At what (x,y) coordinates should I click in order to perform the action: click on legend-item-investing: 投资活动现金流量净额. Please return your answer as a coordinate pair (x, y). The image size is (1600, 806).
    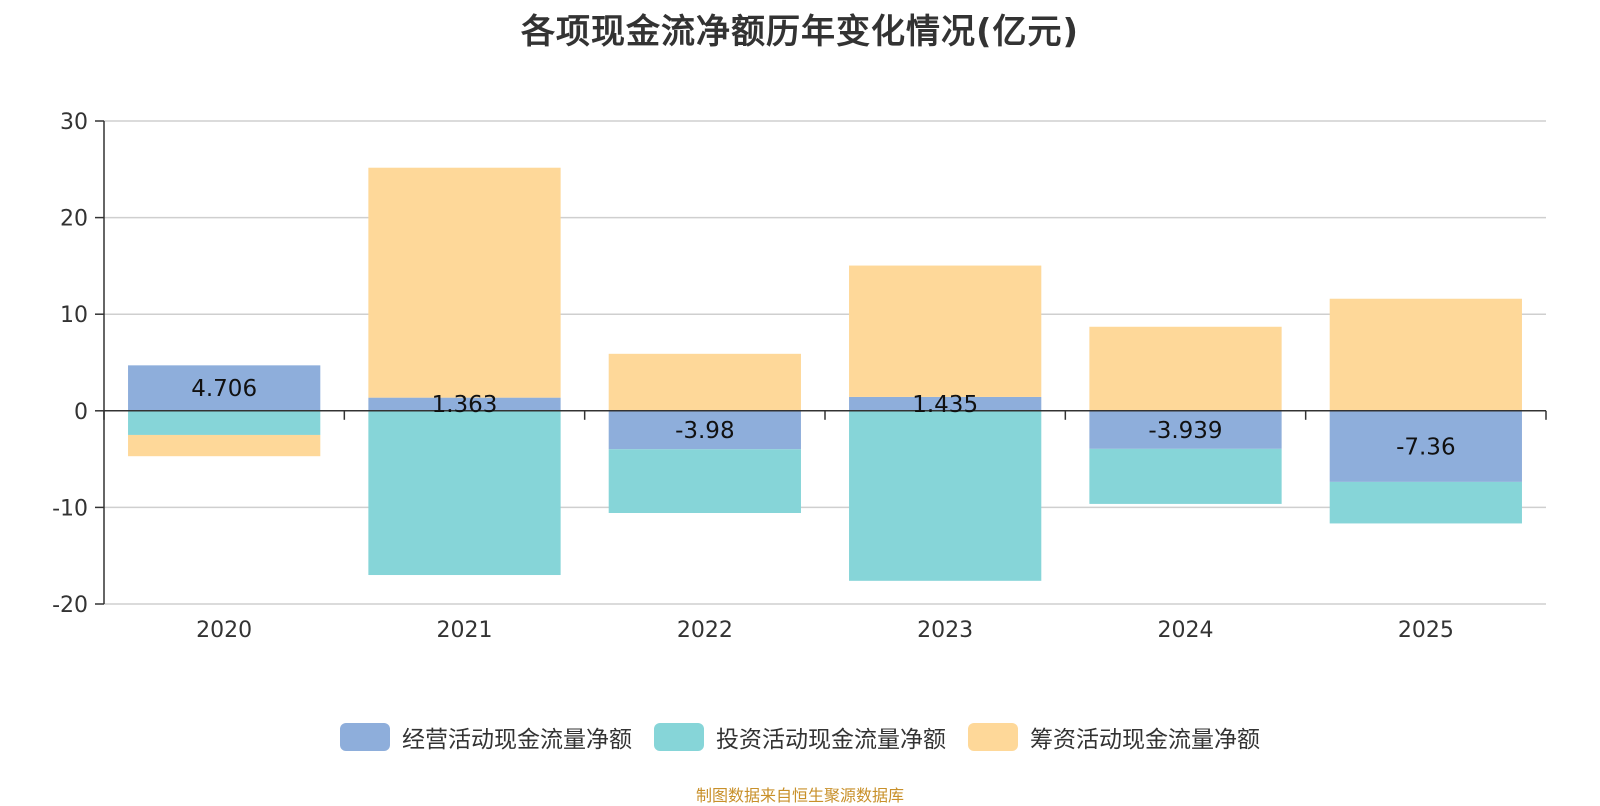
    Looking at the image, I should click on (800, 737).